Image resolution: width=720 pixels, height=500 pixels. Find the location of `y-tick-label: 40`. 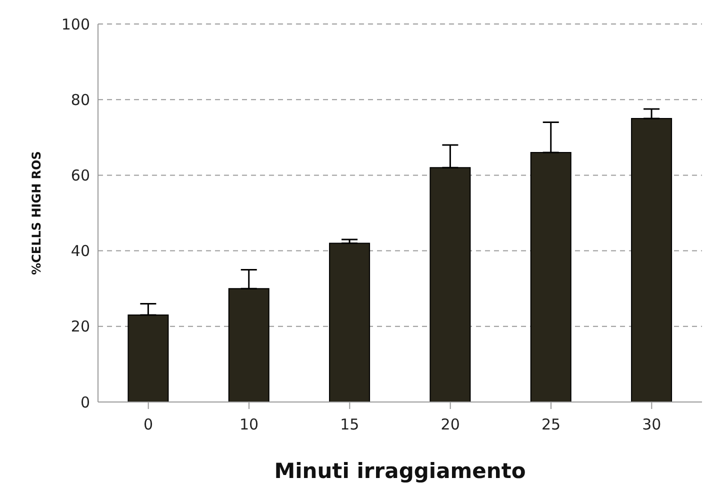

y-tick-label: 40 is located at coordinates (80, 251).